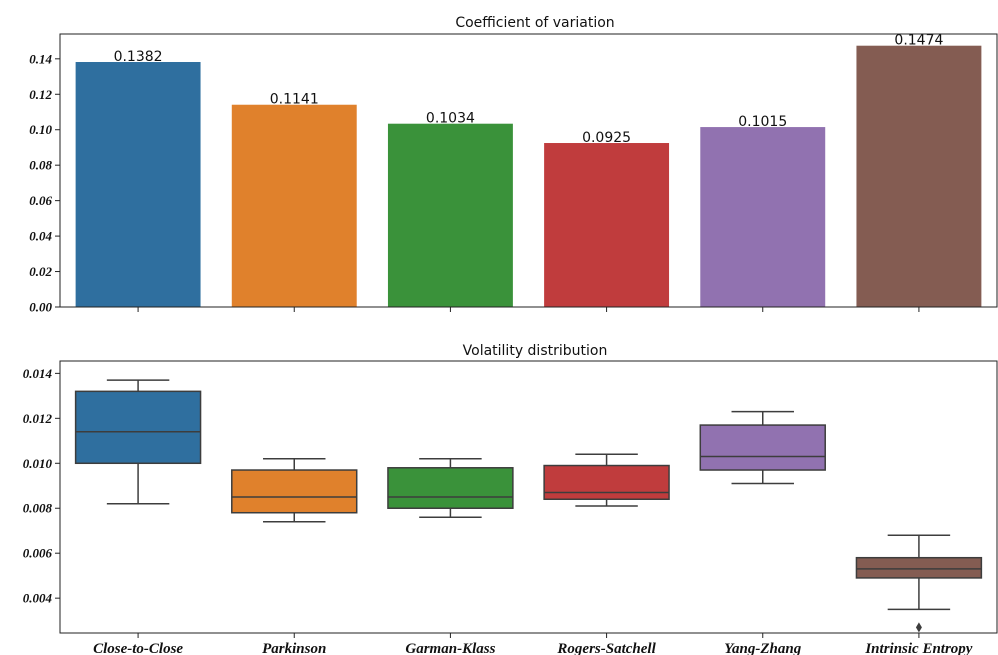 The image size is (998, 655). I want to click on y-tick-label: 0.06, so click(40, 200).